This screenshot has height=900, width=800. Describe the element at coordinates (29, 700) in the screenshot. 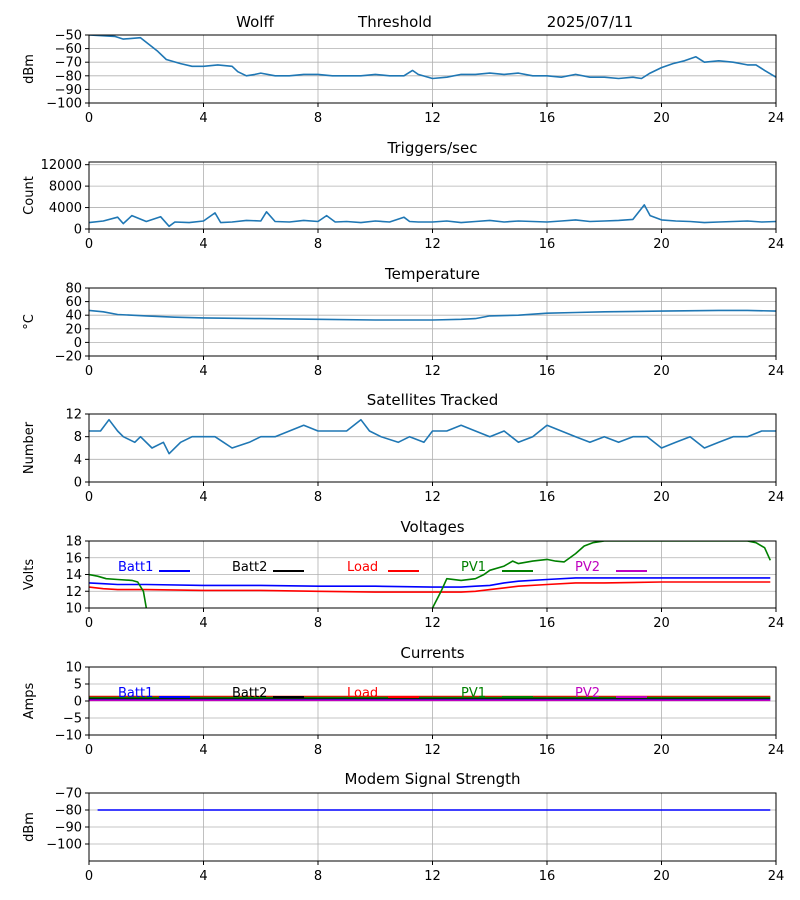

I see `y-axis-label: Amps` at that location.